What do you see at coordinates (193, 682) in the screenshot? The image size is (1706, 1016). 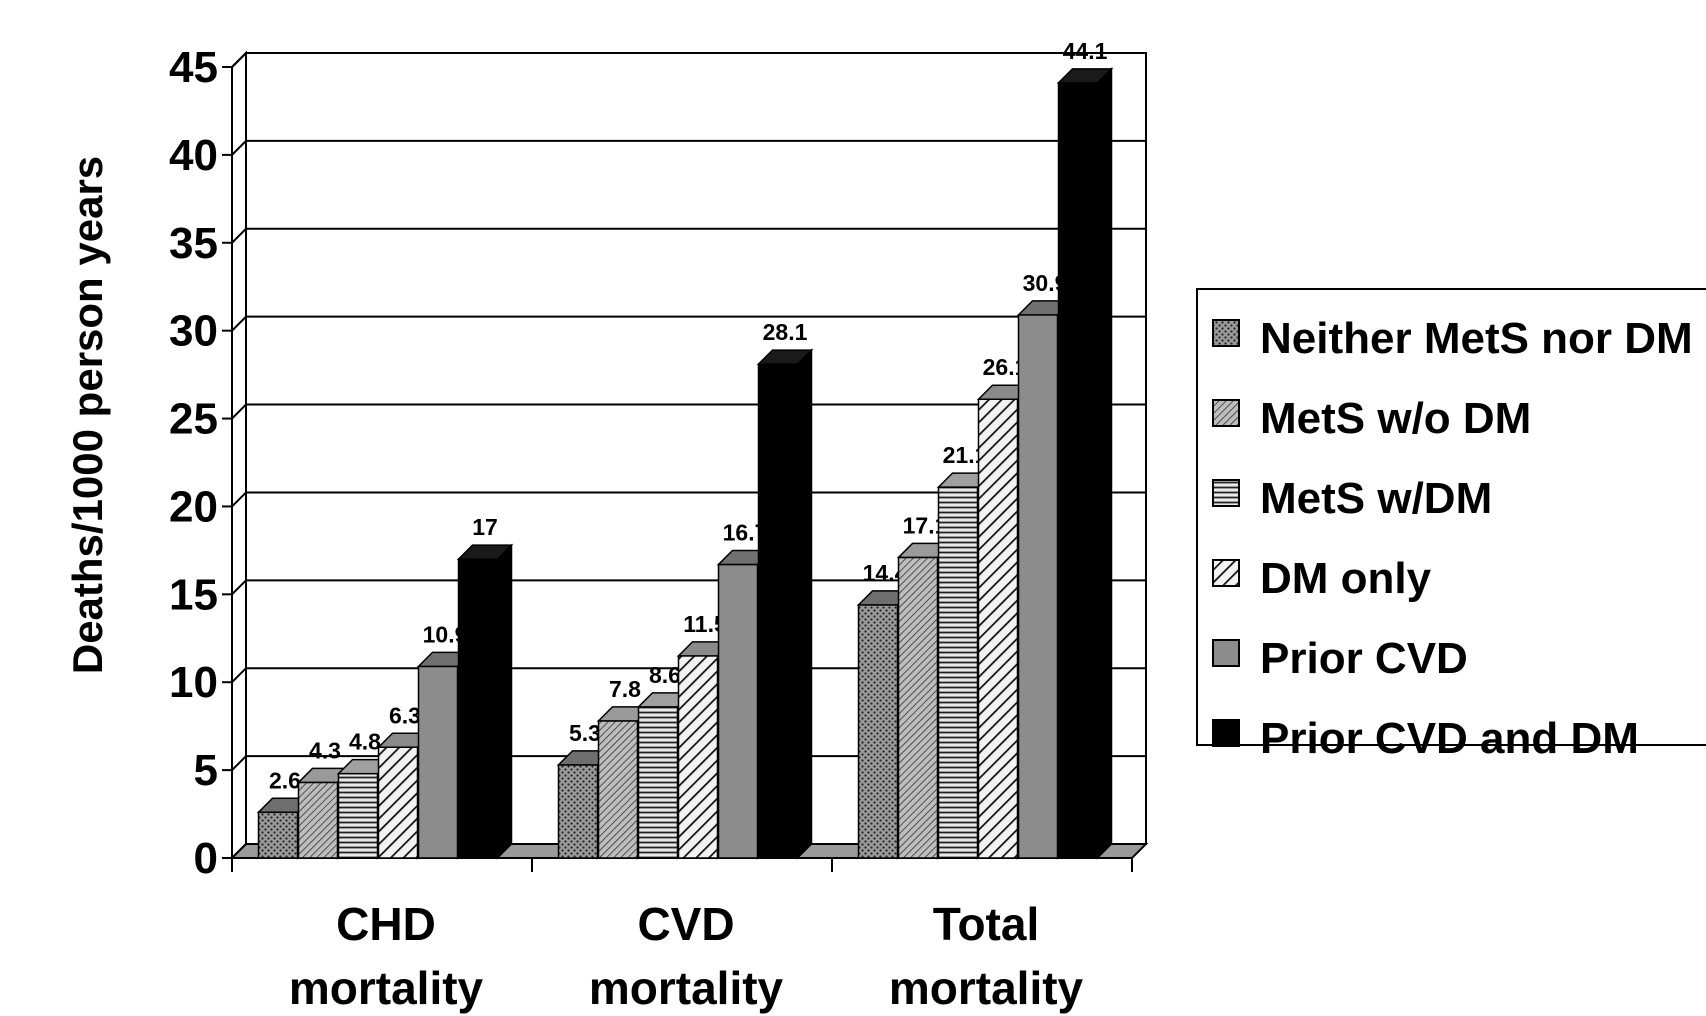 I see `y-tick-label: 10` at bounding box center [193, 682].